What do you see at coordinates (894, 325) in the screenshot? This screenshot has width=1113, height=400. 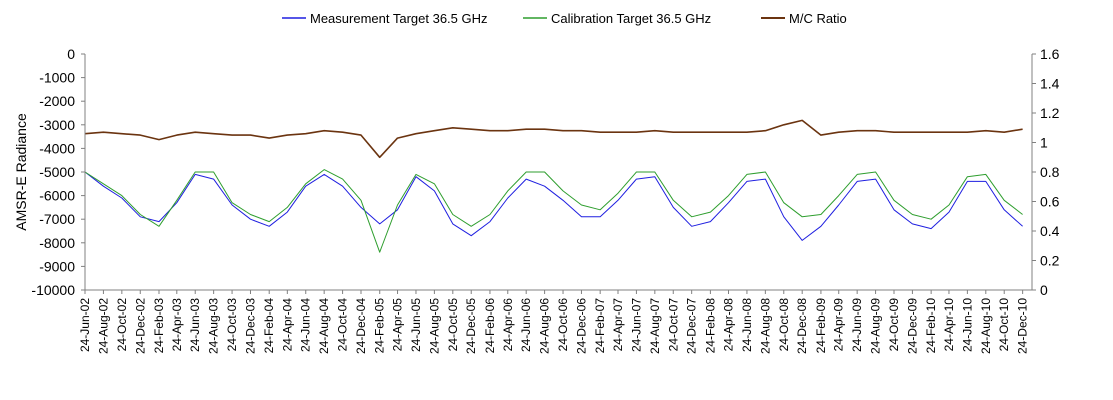 I see `x-tick-label: 24-Oct-09` at bounding box center [894, 325].